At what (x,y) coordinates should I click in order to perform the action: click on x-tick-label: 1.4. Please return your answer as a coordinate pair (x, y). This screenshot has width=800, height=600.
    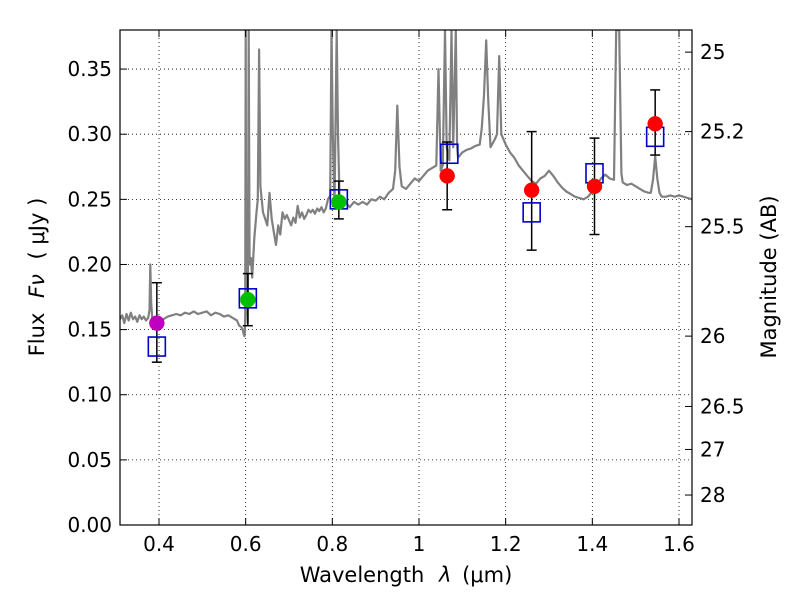
    Looking at the image, I should click on (592, 544).